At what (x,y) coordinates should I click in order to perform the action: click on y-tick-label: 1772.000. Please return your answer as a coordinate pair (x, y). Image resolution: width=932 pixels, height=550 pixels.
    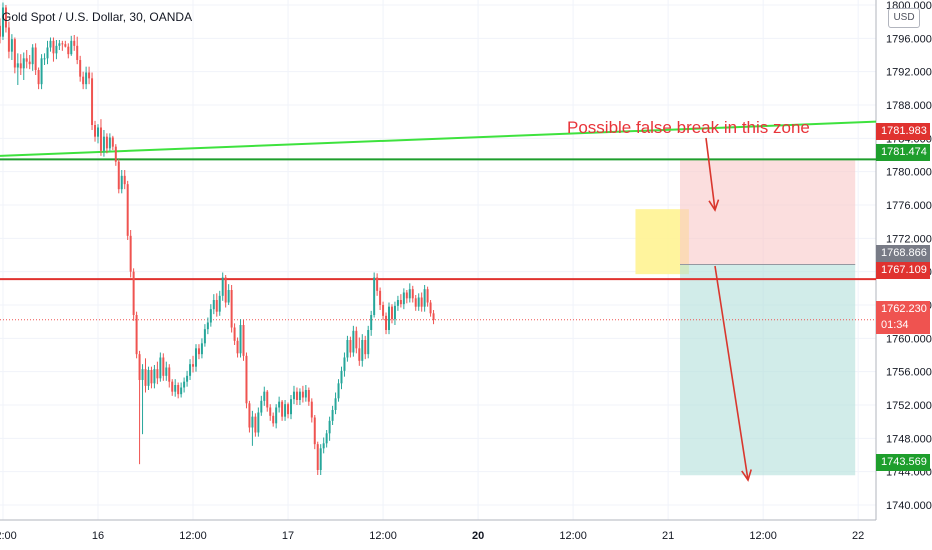
    Looking at the image, I should click on (909, 239).